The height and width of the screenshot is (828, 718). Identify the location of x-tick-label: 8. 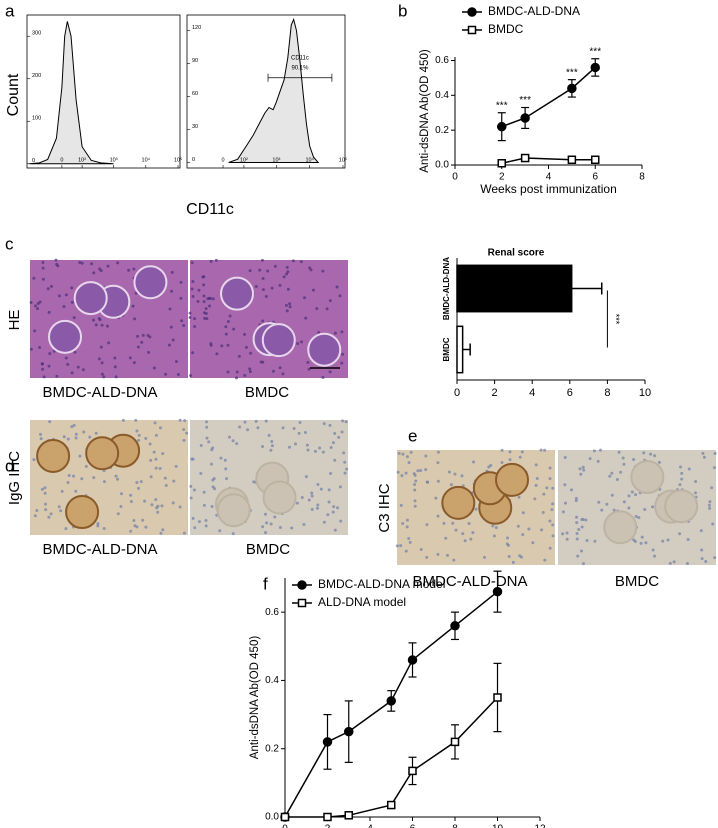
(642, 177).